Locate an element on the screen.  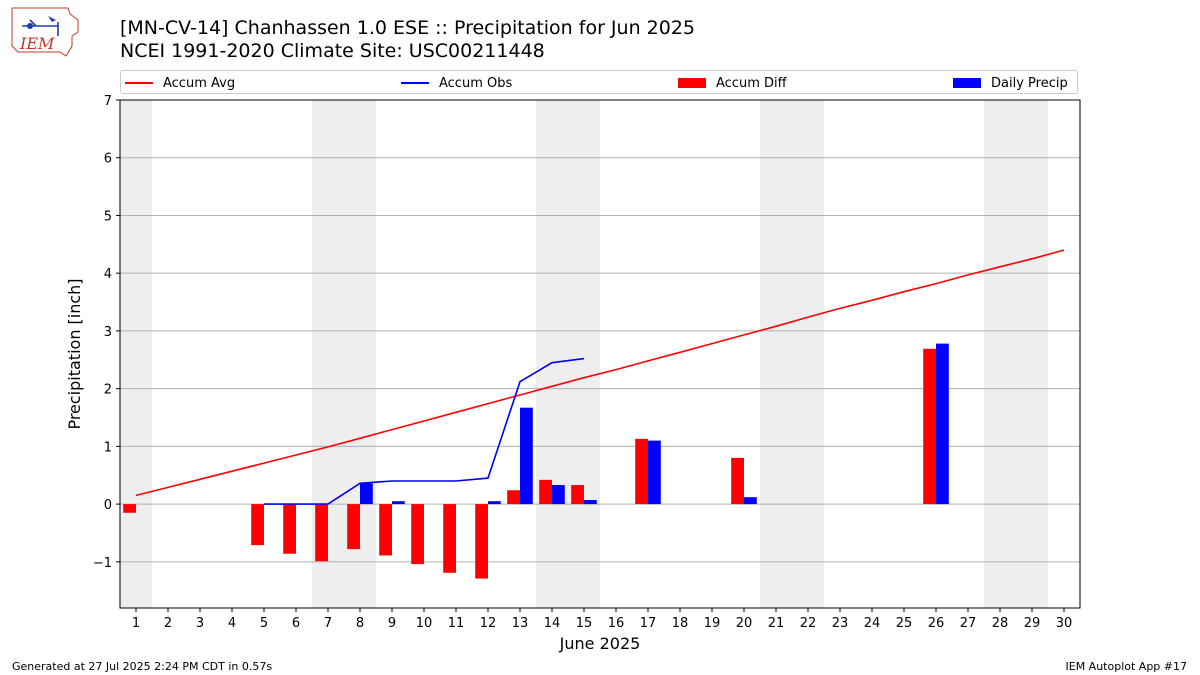
x-tick-label: 11 is located at coordinates (456, 623).